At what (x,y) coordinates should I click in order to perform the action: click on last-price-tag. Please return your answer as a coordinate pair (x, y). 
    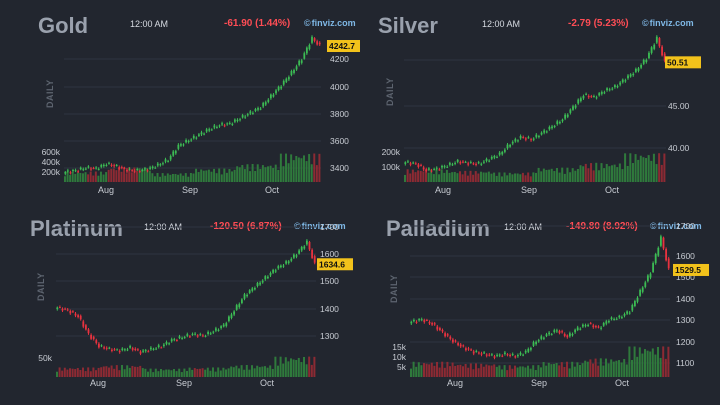
    Looking at the image, I should click on (335, 264).